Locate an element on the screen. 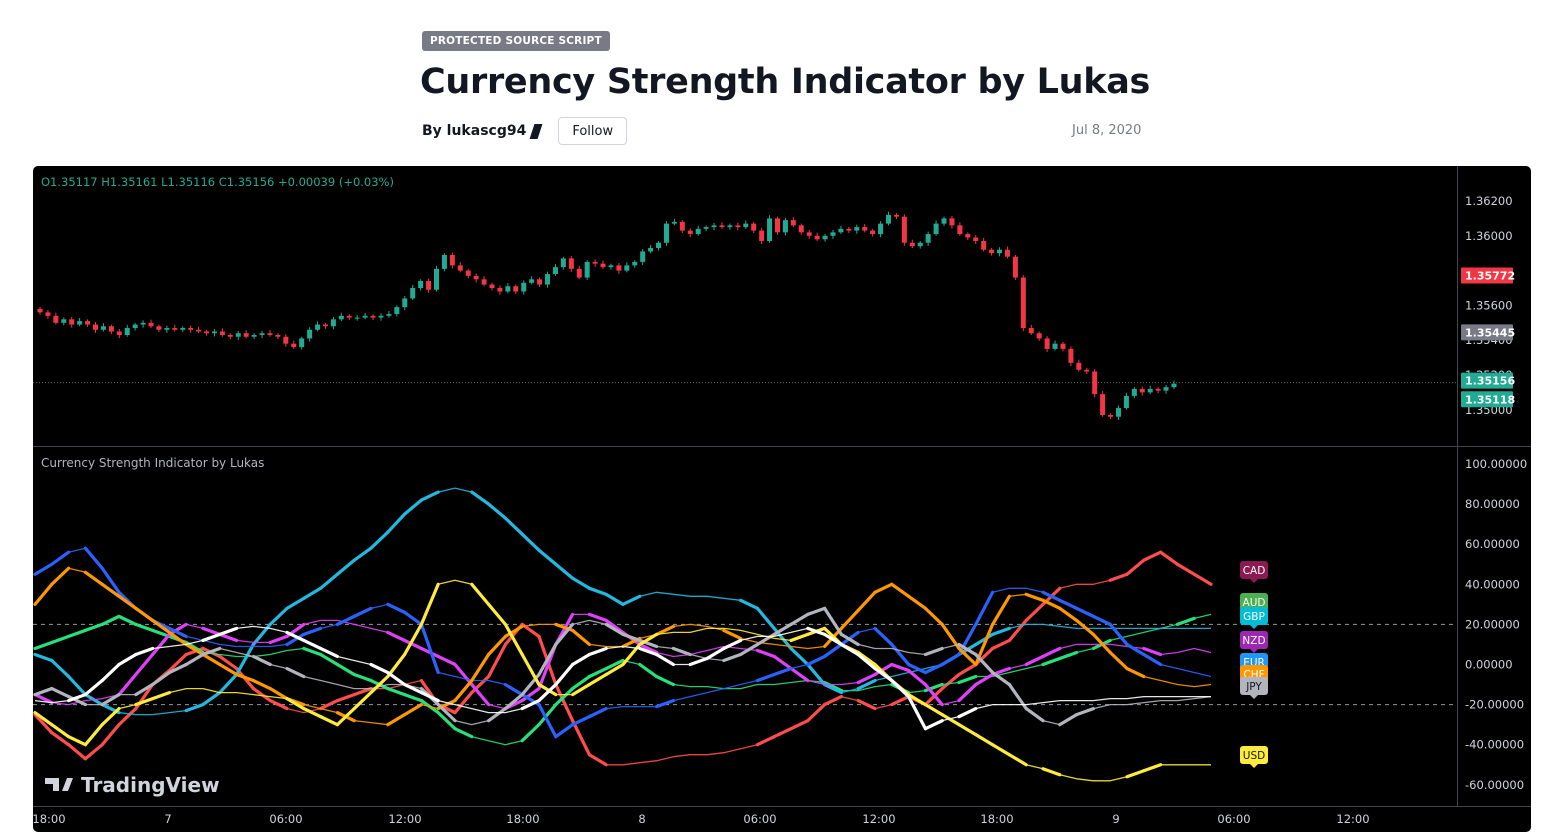  legend-label-text: USD is located at coordinates (1254, 756).